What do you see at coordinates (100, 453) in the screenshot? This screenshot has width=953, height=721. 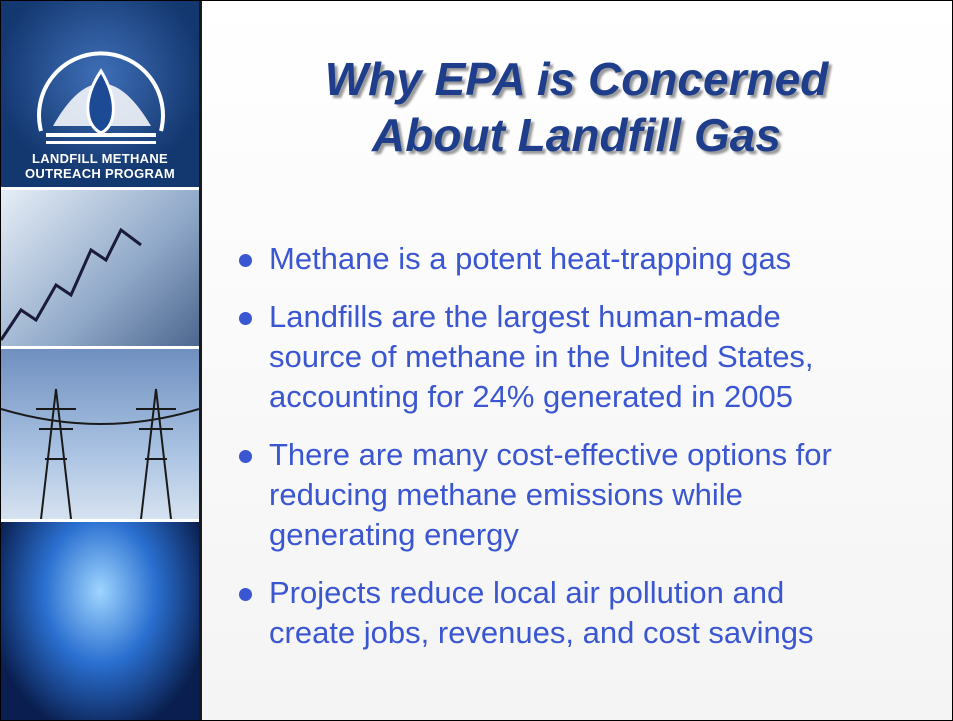 I see `towers-graphic` at bounding box center [100, 453].